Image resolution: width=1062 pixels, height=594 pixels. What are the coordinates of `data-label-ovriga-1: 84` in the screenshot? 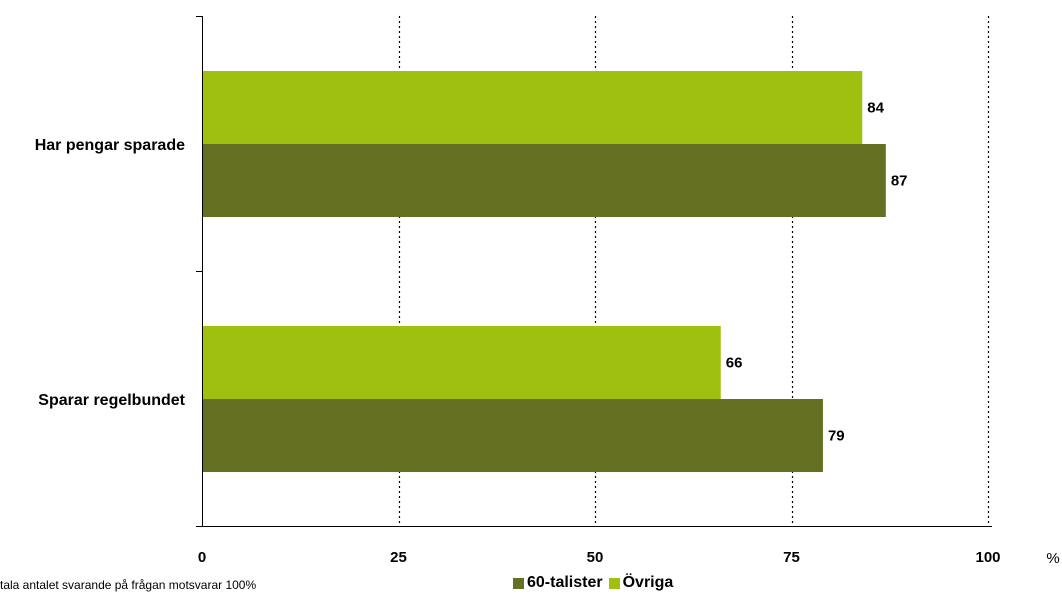 It's located at (875, 108).